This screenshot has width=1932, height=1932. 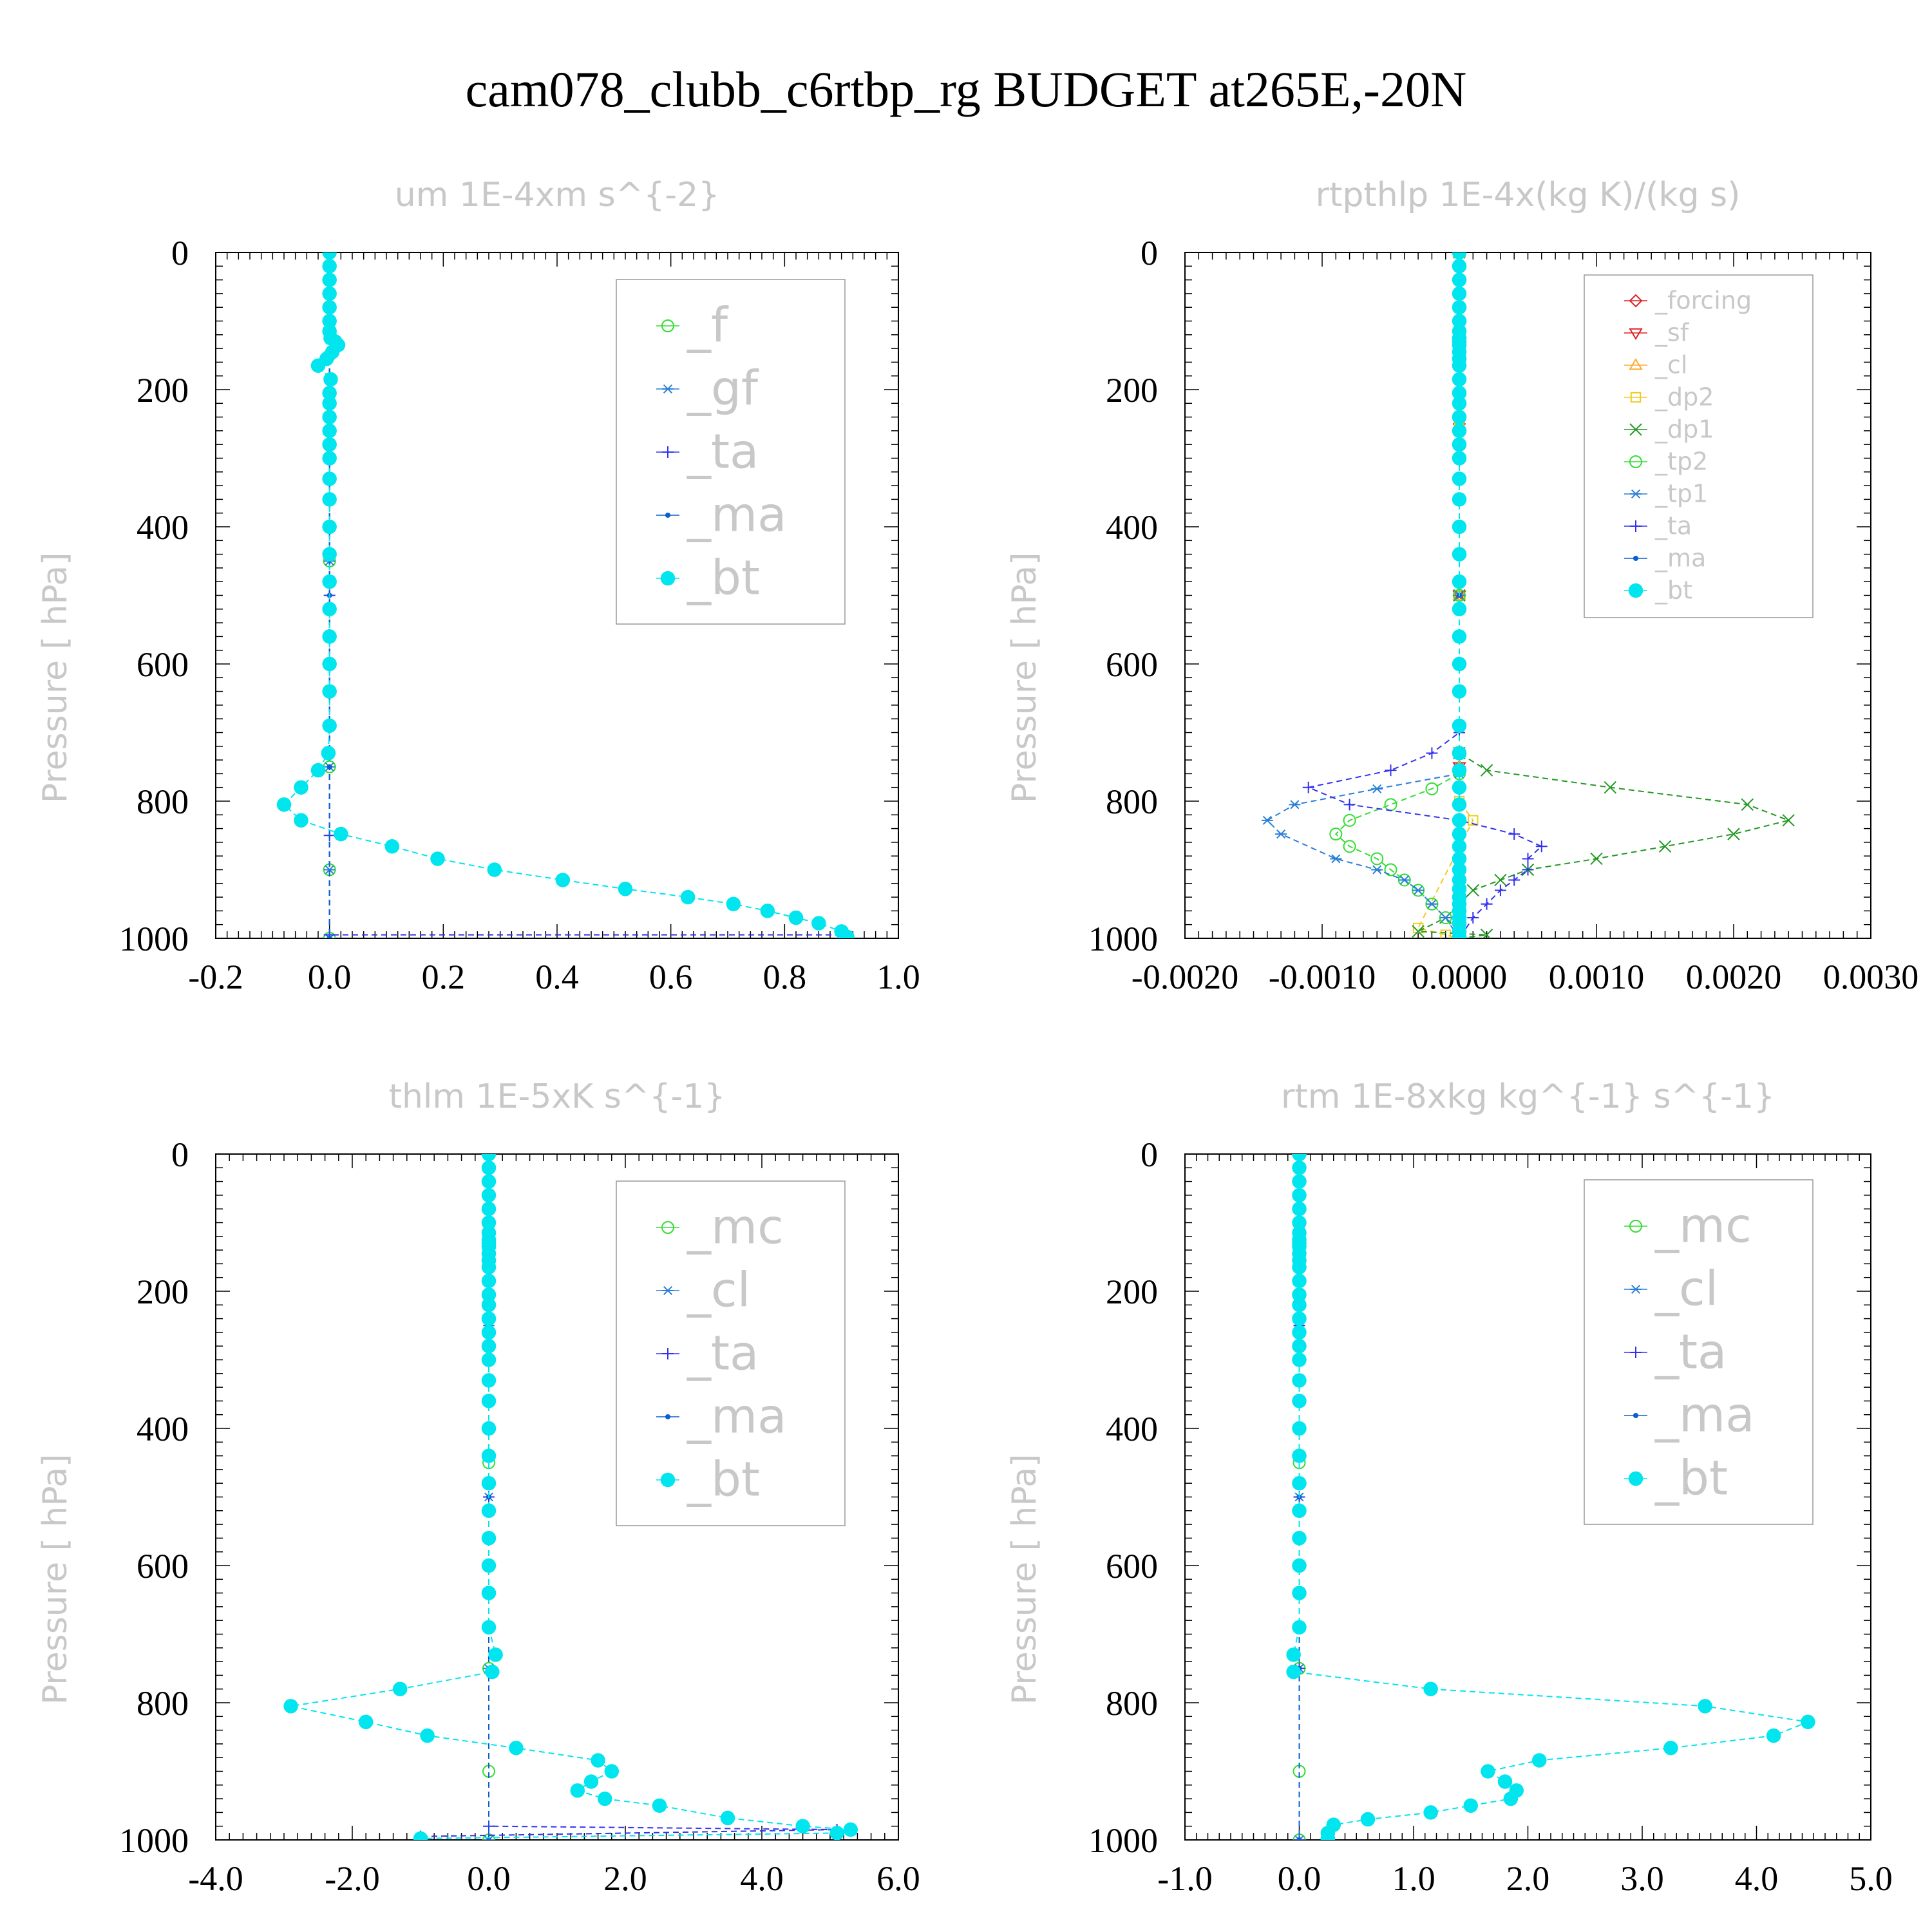 What do you see at coordinates (489, 1878) in the screenshot?
I see `x-tick-label: 0.0` at bounding box center [489, 1878].